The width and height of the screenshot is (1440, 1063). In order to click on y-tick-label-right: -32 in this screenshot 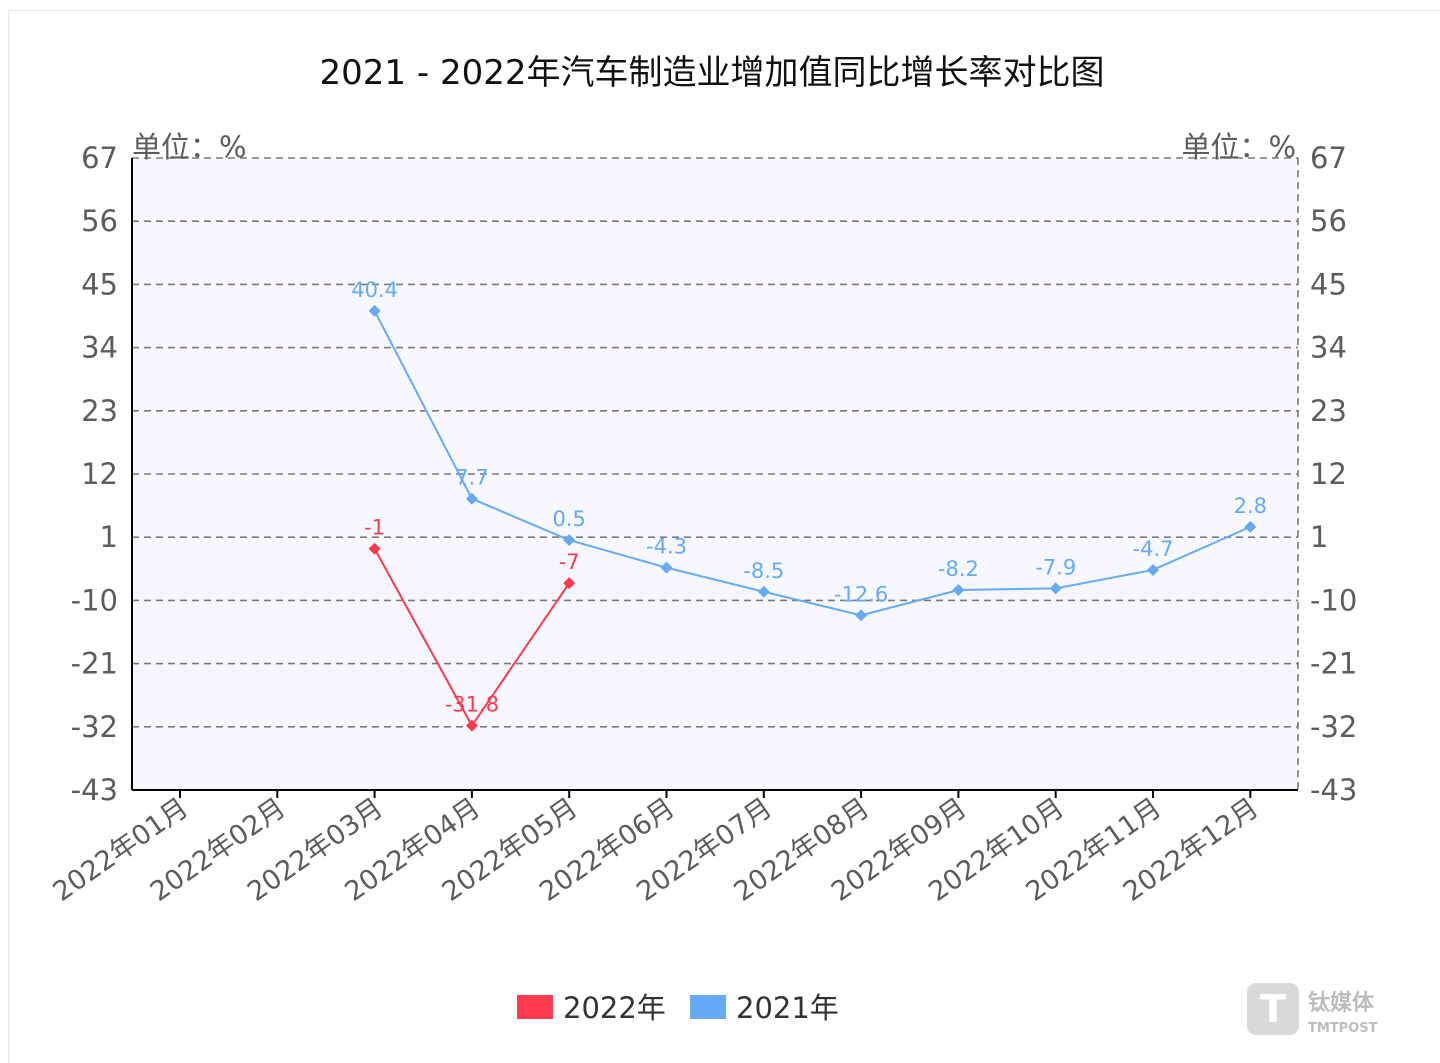, I will do `click(1333, 727)`.